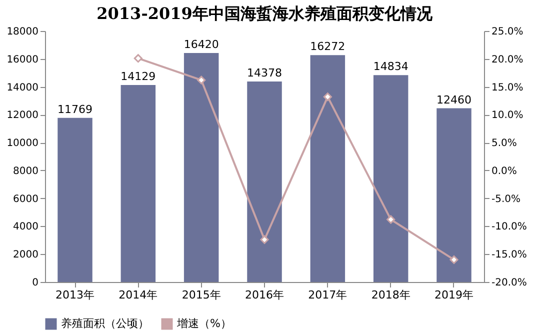  What do you see at coordinates (75, 109) in the screenshot?
I see `data-label: 11769` at bounding box center [75, 109].